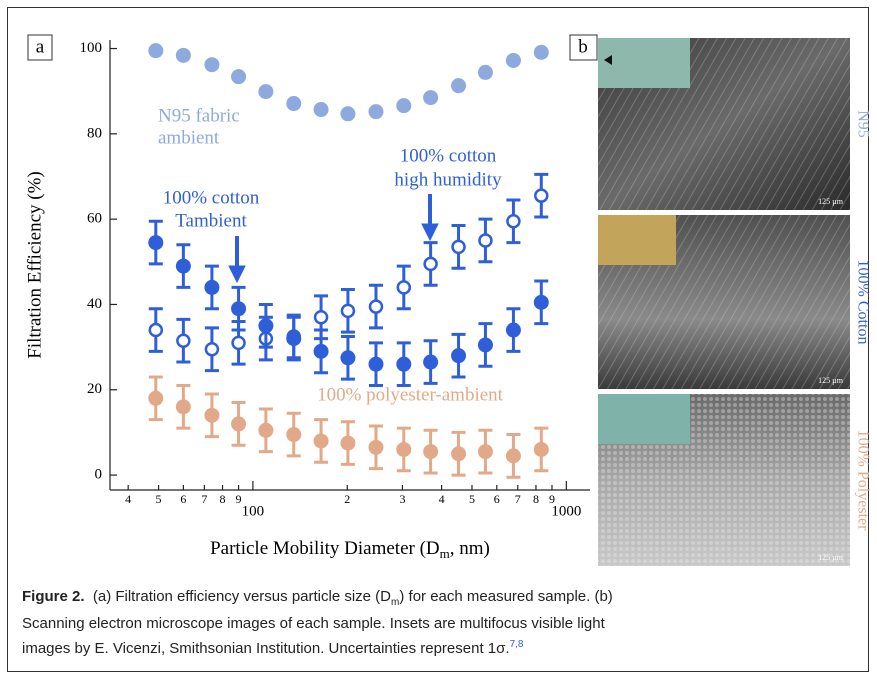 The height and width of the screenshot is (681, 877). Describe the element at coordinates (223, 499) in the screenshot. I see `x-tick-label: 8` at that location.